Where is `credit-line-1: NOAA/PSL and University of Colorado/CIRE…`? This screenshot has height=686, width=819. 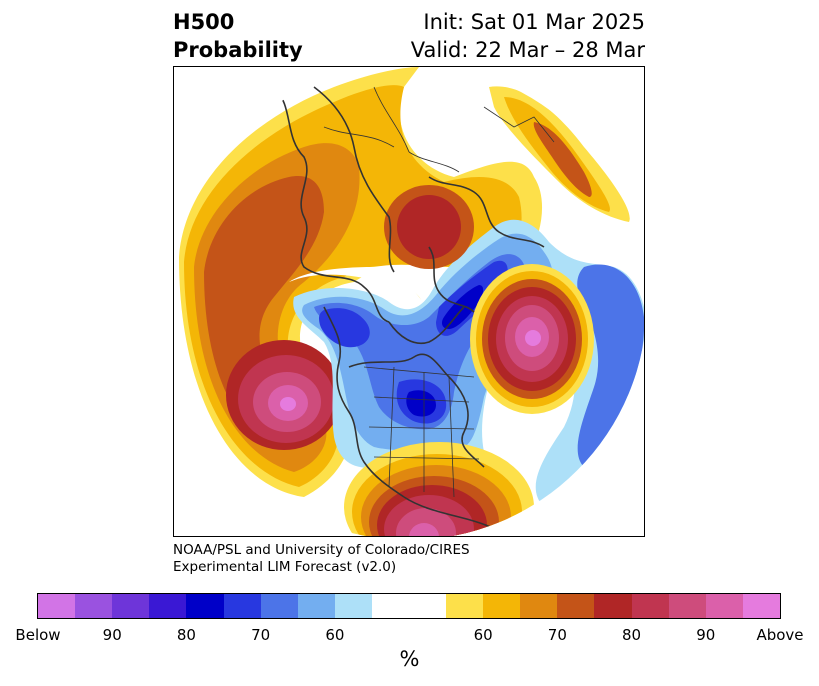 credit-line-1: NOAA/PSL and University of Colorado/CIRE… is located at coordinates (321, 550).